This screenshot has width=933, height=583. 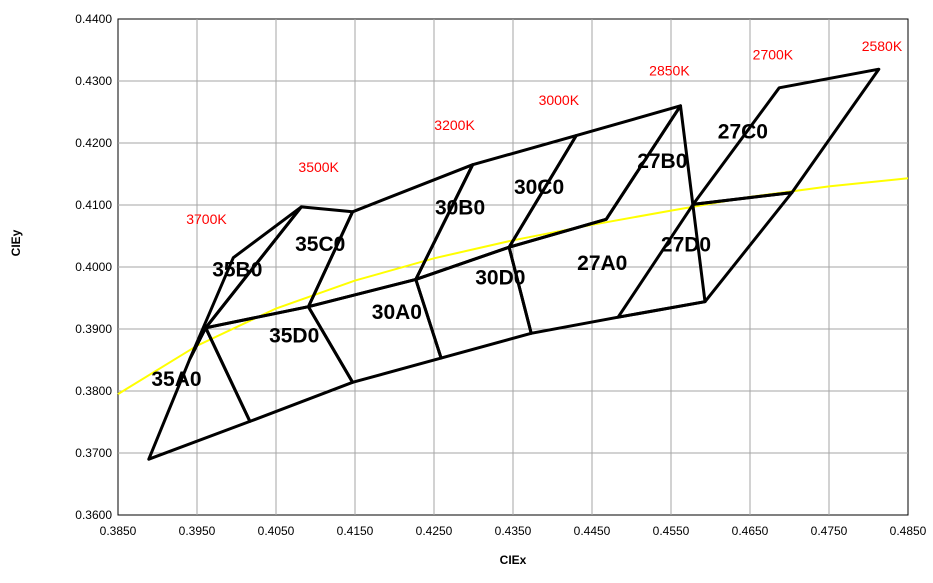 What do you see at coordinates (539, 187) in the screenshot?
I see `bin-label-30c0: 30C0` at bounding box center [539, 187].